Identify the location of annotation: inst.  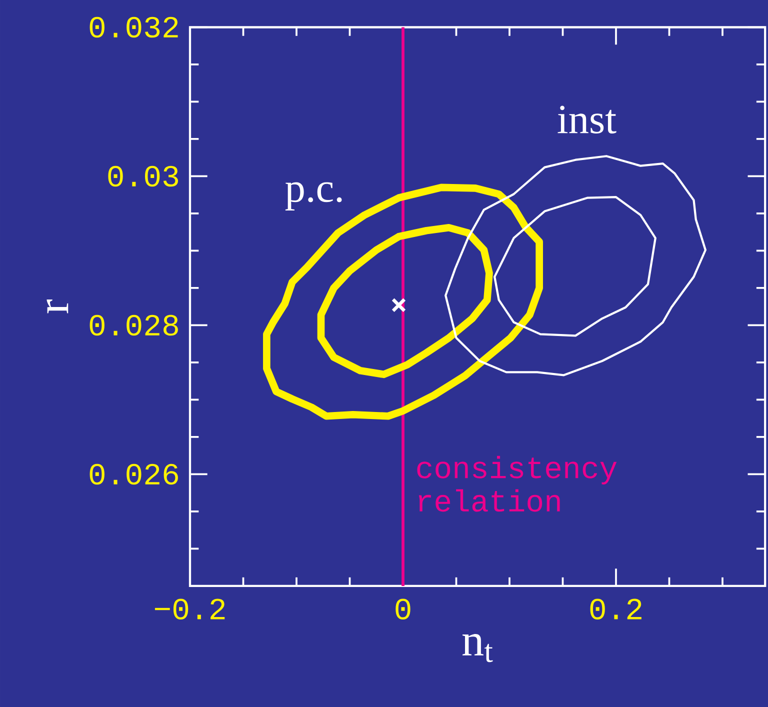
(587, 120).